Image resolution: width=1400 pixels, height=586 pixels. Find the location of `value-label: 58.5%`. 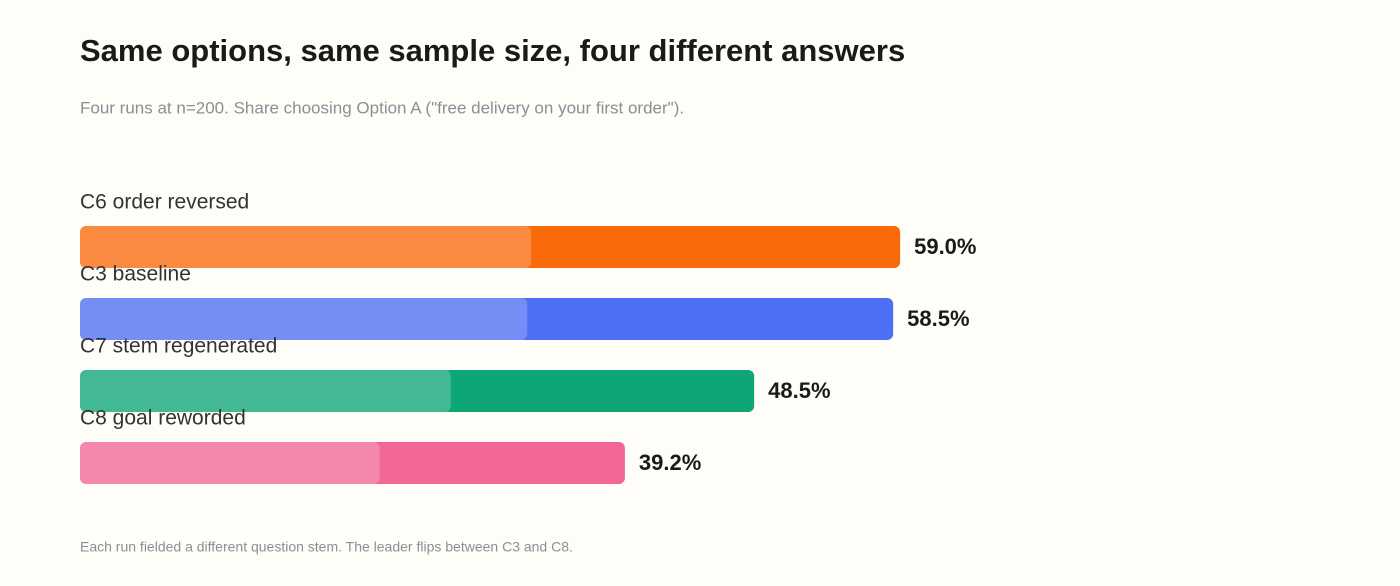

value-label: 58.5% is located at coordinates (938, 318).